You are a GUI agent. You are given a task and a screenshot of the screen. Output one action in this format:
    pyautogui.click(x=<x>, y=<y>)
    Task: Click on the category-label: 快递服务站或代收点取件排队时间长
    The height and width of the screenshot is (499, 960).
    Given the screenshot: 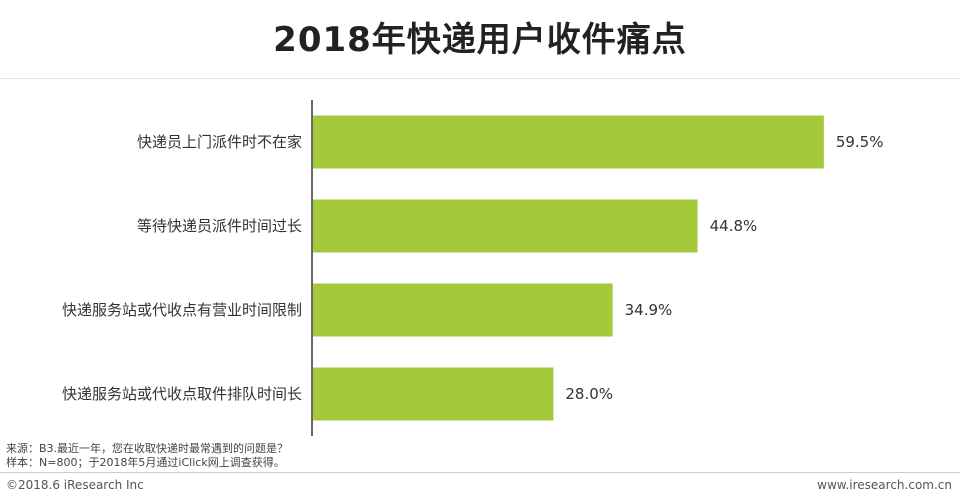 What is the action you would take?
    pyautogui.click(x=182, y=394)
    